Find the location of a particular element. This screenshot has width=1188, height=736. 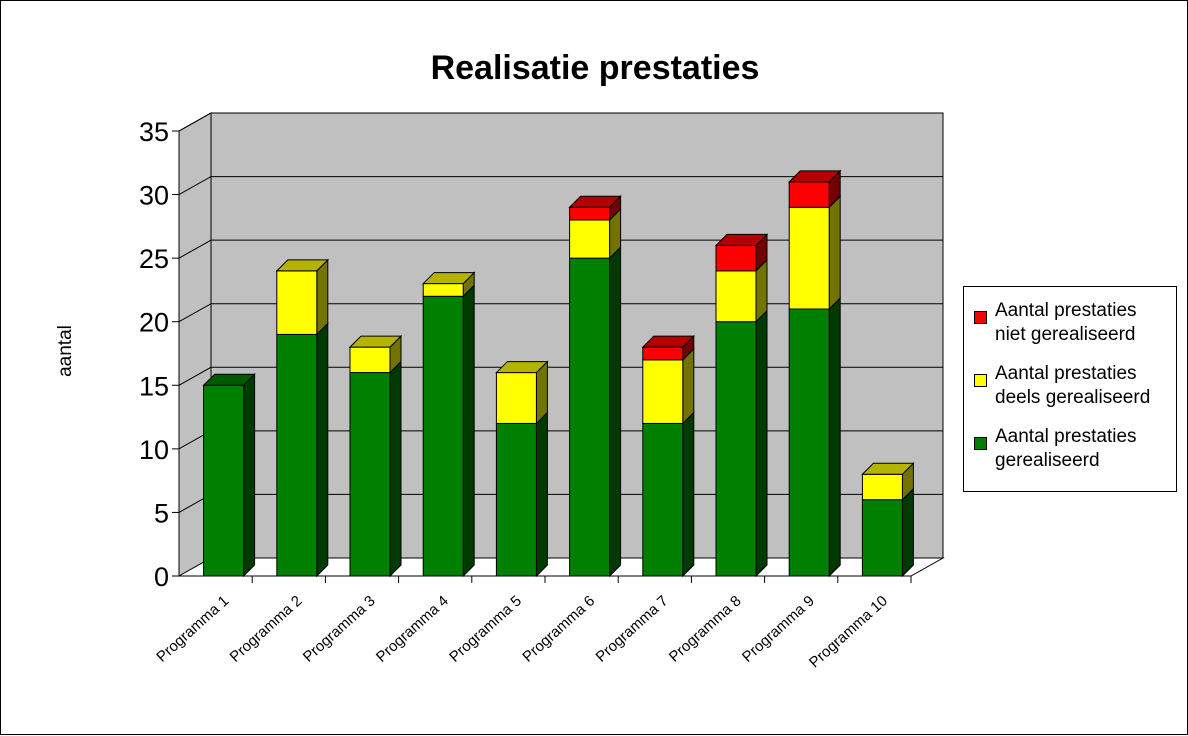

legend-item: Aantal prestaties deels gerealiseerd is located at coordinates (1074, 386).